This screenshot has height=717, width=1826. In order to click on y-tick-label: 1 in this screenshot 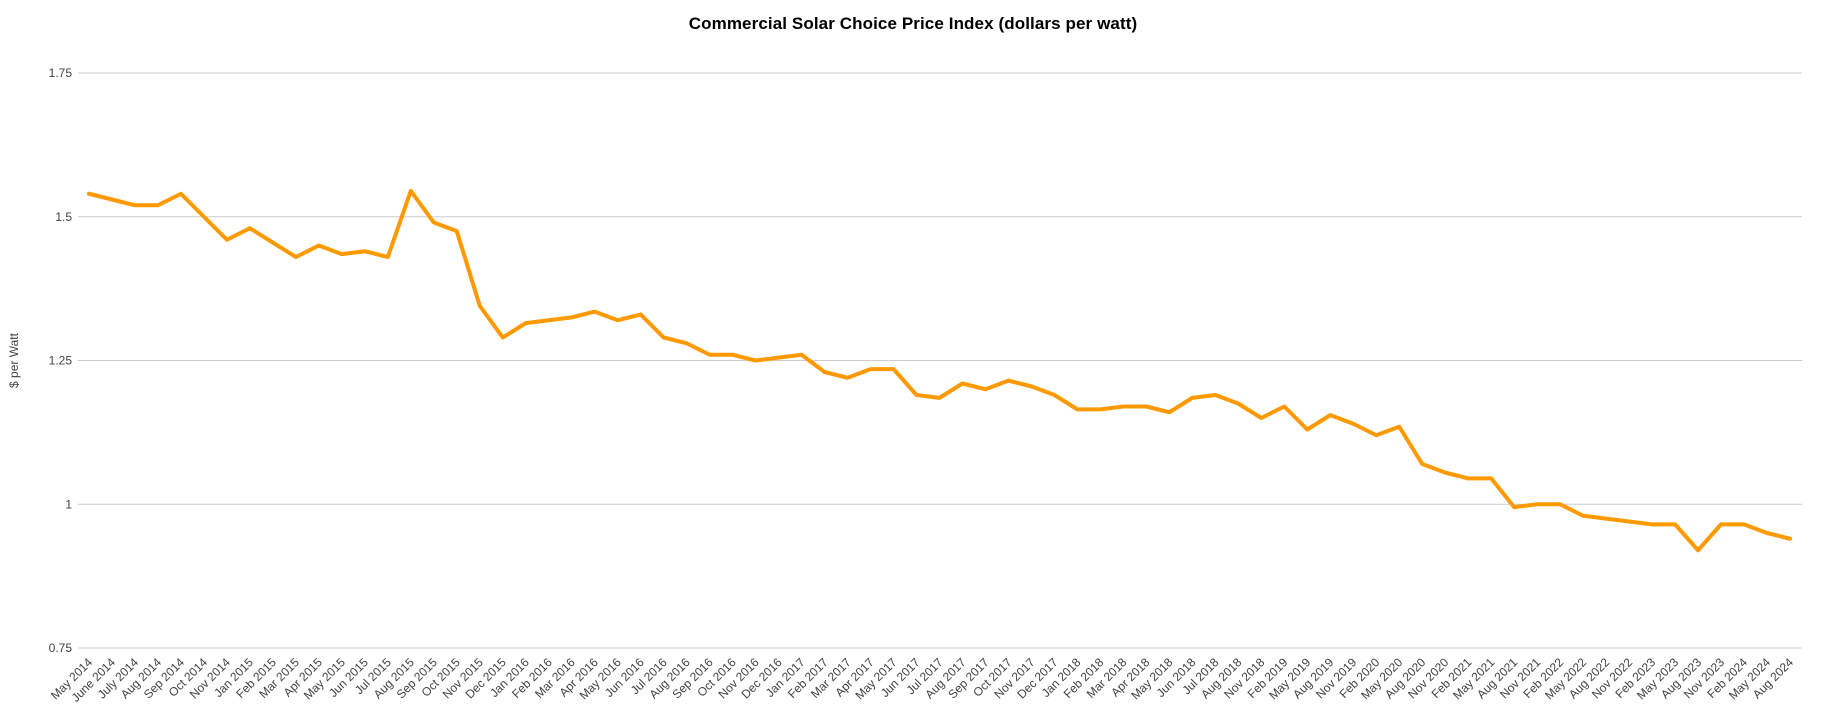, I will do `click(68, 504)`.